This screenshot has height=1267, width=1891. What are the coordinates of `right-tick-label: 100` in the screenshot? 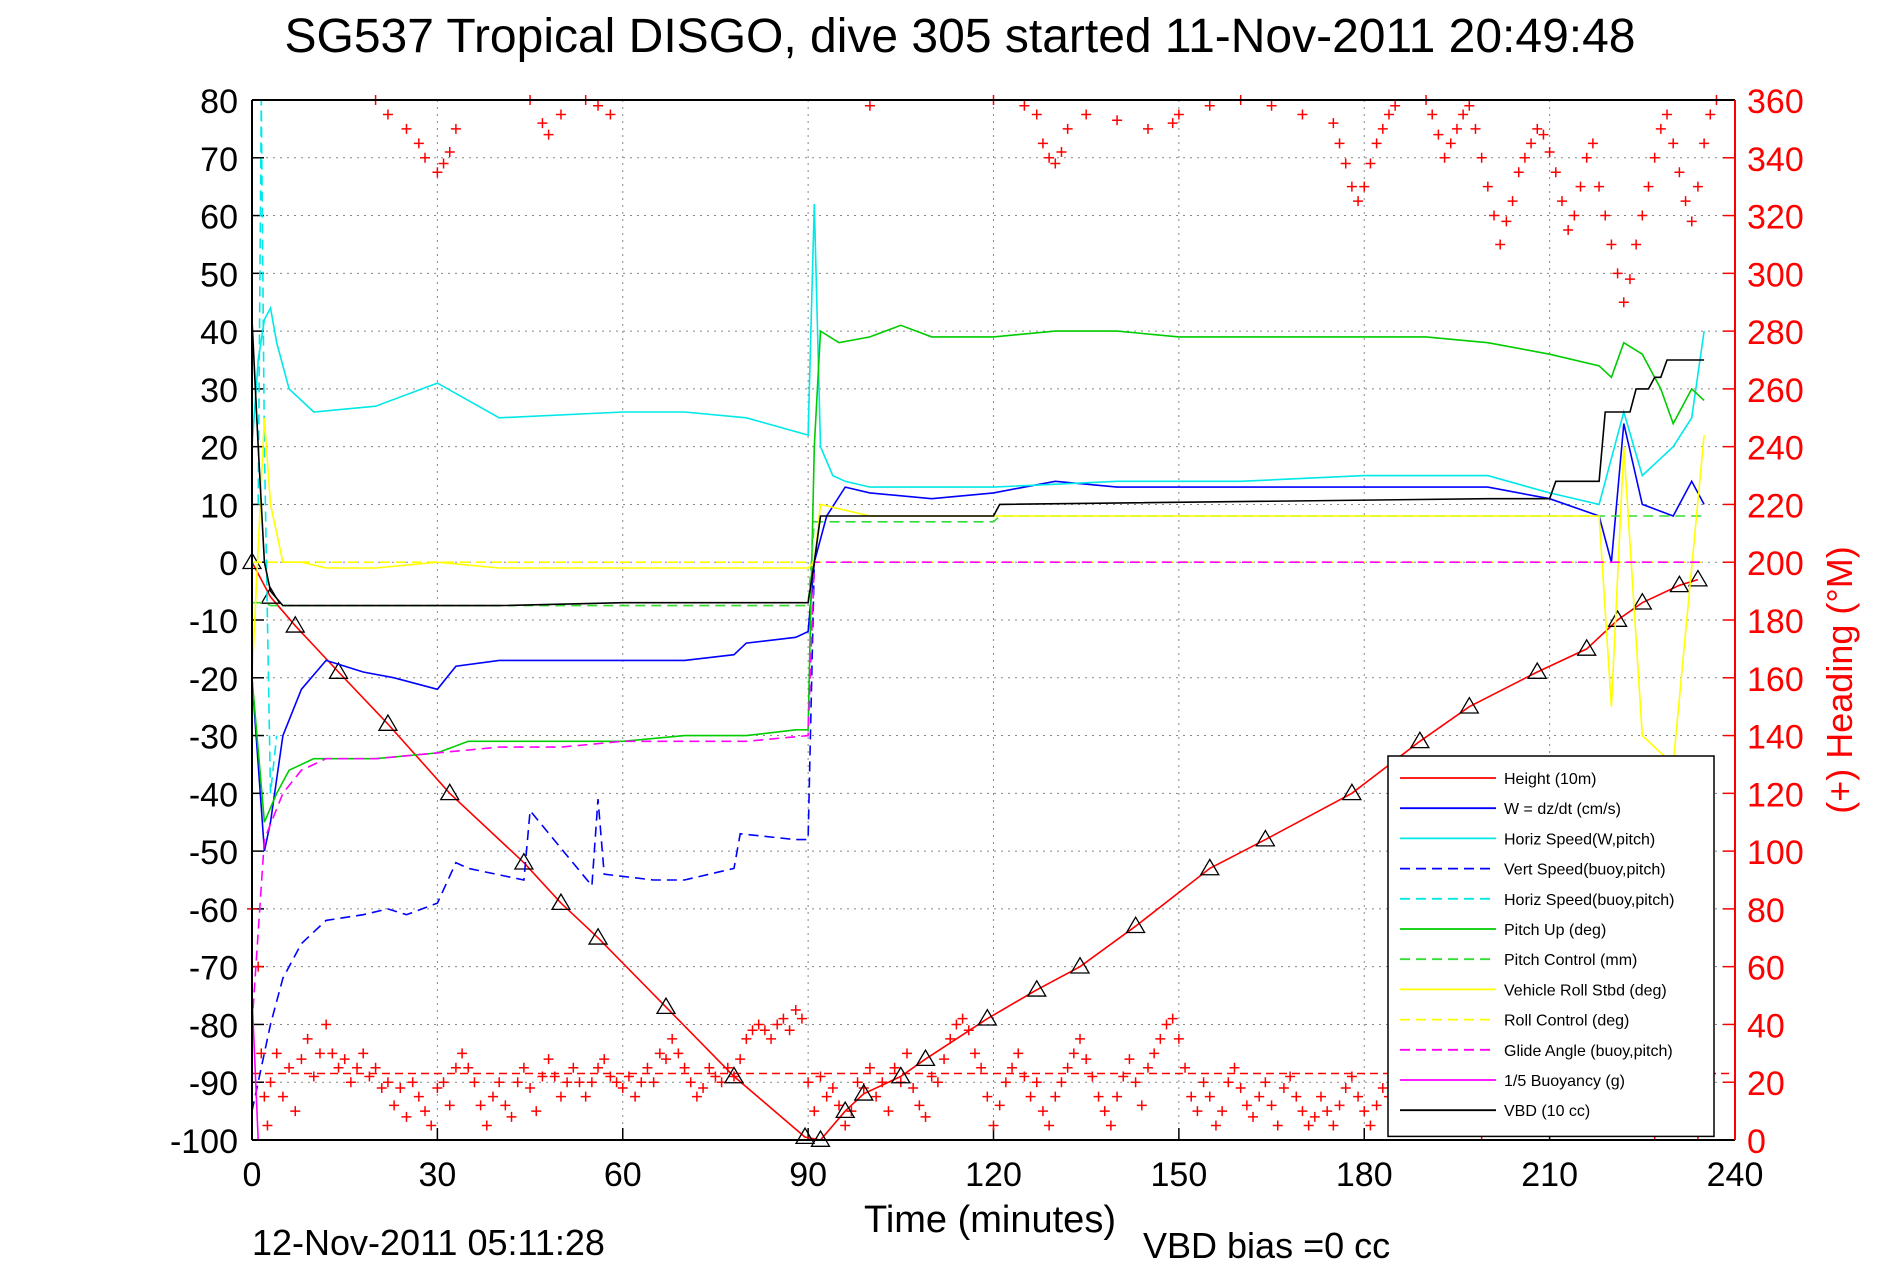 It's located at (1775, 853).